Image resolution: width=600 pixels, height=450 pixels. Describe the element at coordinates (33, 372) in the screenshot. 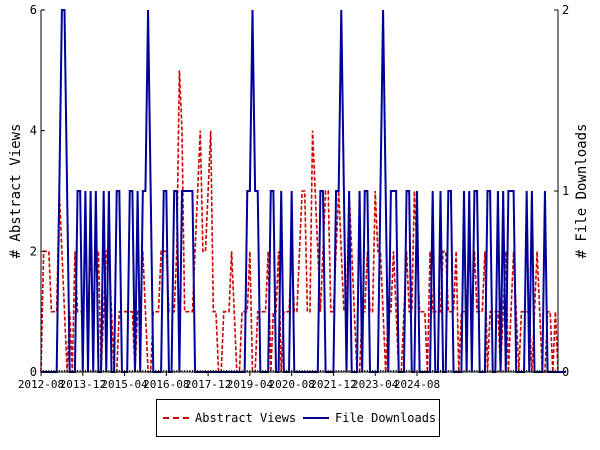

I see `left-y-tick-label: 0` at that location.